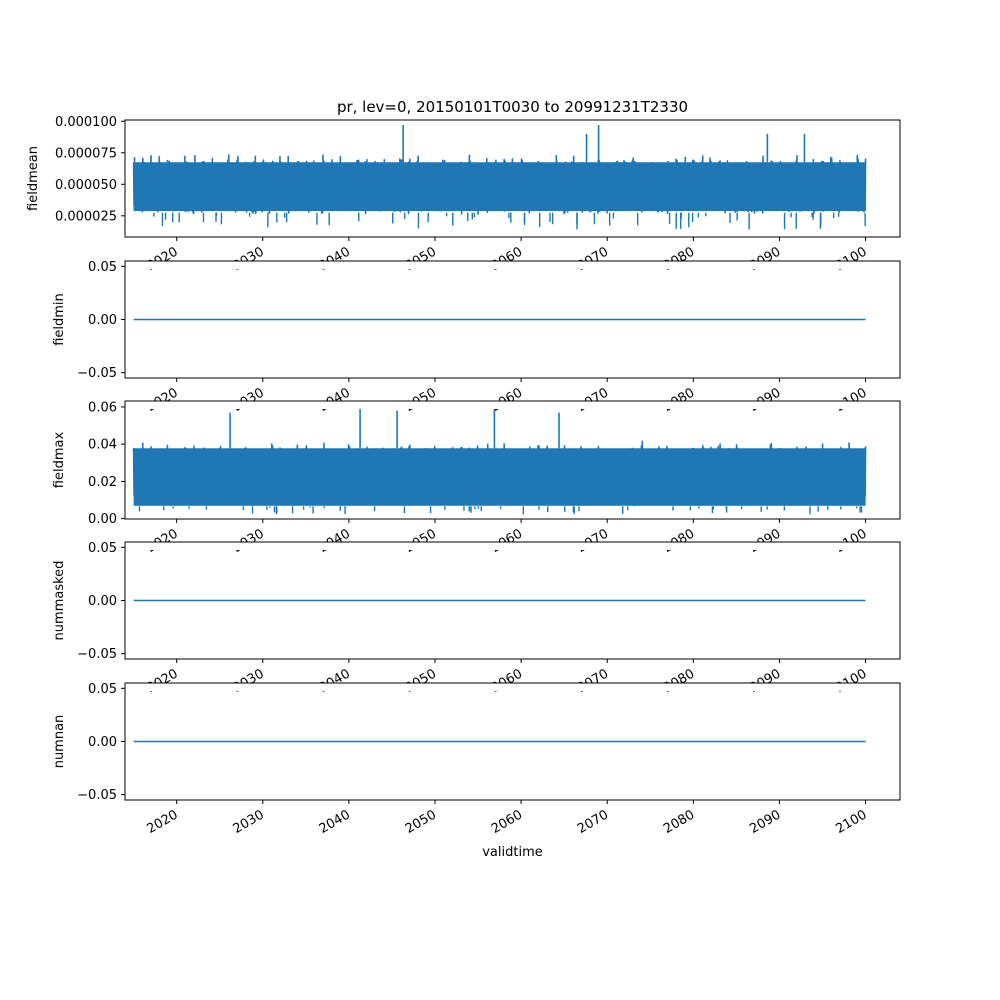  I want to click on x-axis-label: validtime, so click(512, 852).